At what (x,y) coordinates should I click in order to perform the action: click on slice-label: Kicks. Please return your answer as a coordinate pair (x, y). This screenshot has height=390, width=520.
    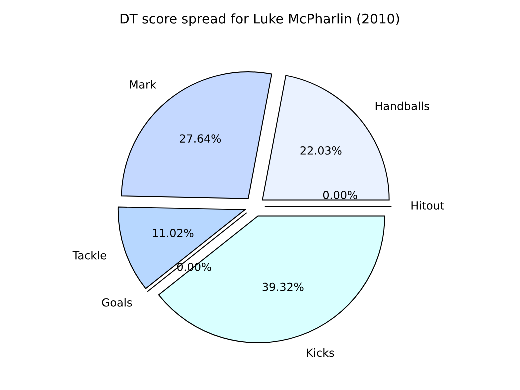
    Looking at the image, I should click on (320, 353).